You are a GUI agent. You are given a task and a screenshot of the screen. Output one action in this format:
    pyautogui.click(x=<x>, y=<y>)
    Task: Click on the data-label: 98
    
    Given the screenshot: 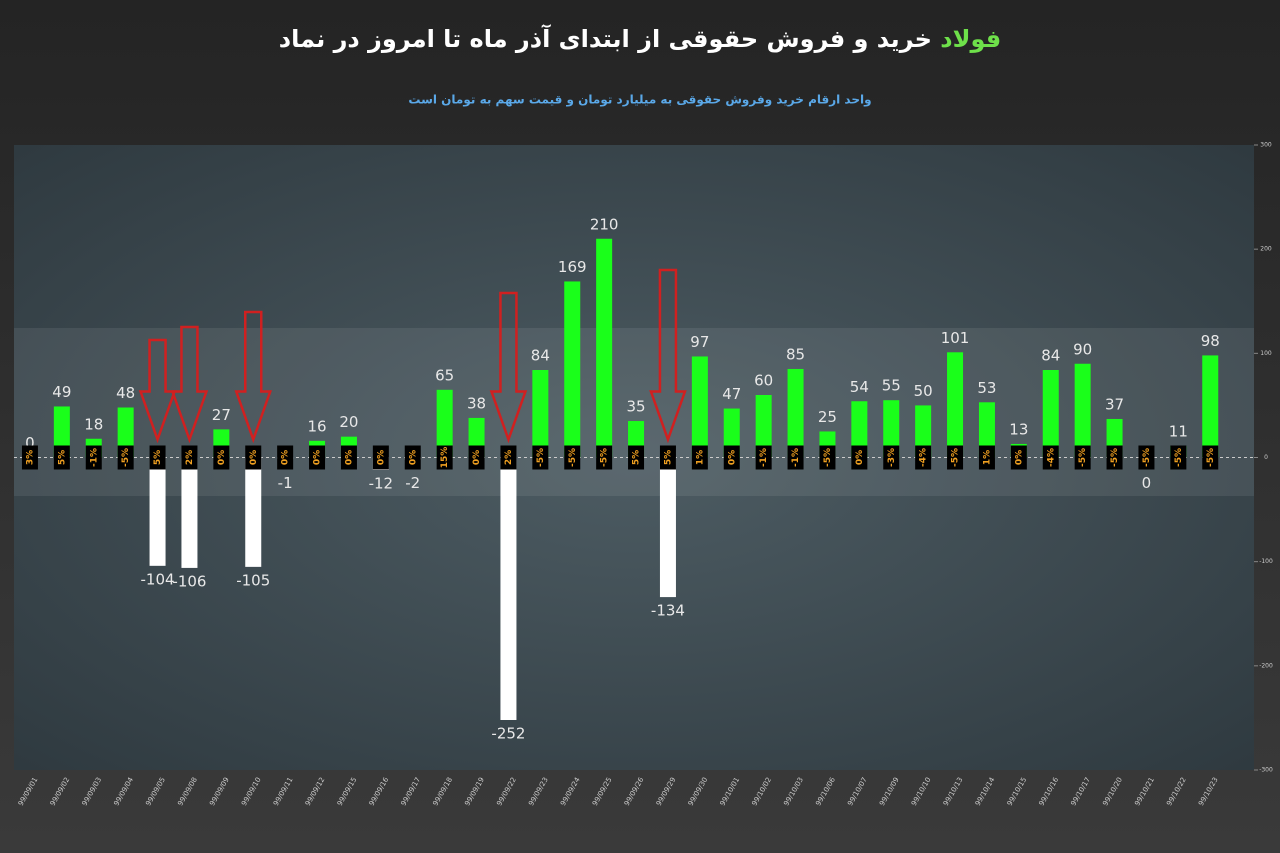 What is the action you would take?
    pyautogui.click(x=1210, y=341)
    